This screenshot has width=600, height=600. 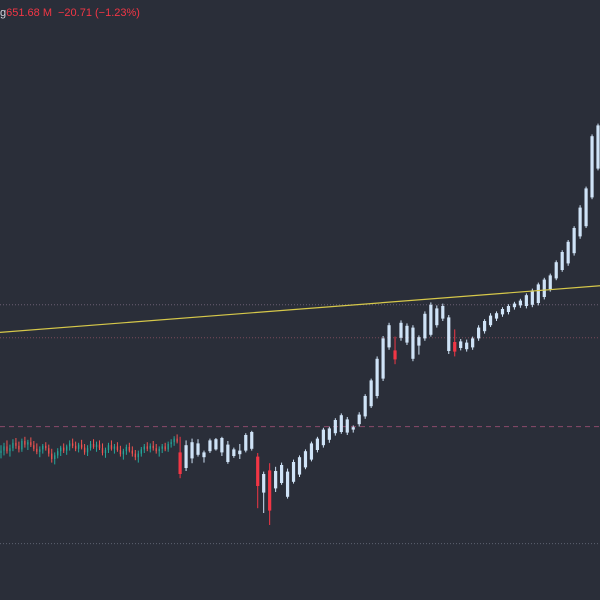 I want to click on trendline-layer, so click(x=300, y=309).